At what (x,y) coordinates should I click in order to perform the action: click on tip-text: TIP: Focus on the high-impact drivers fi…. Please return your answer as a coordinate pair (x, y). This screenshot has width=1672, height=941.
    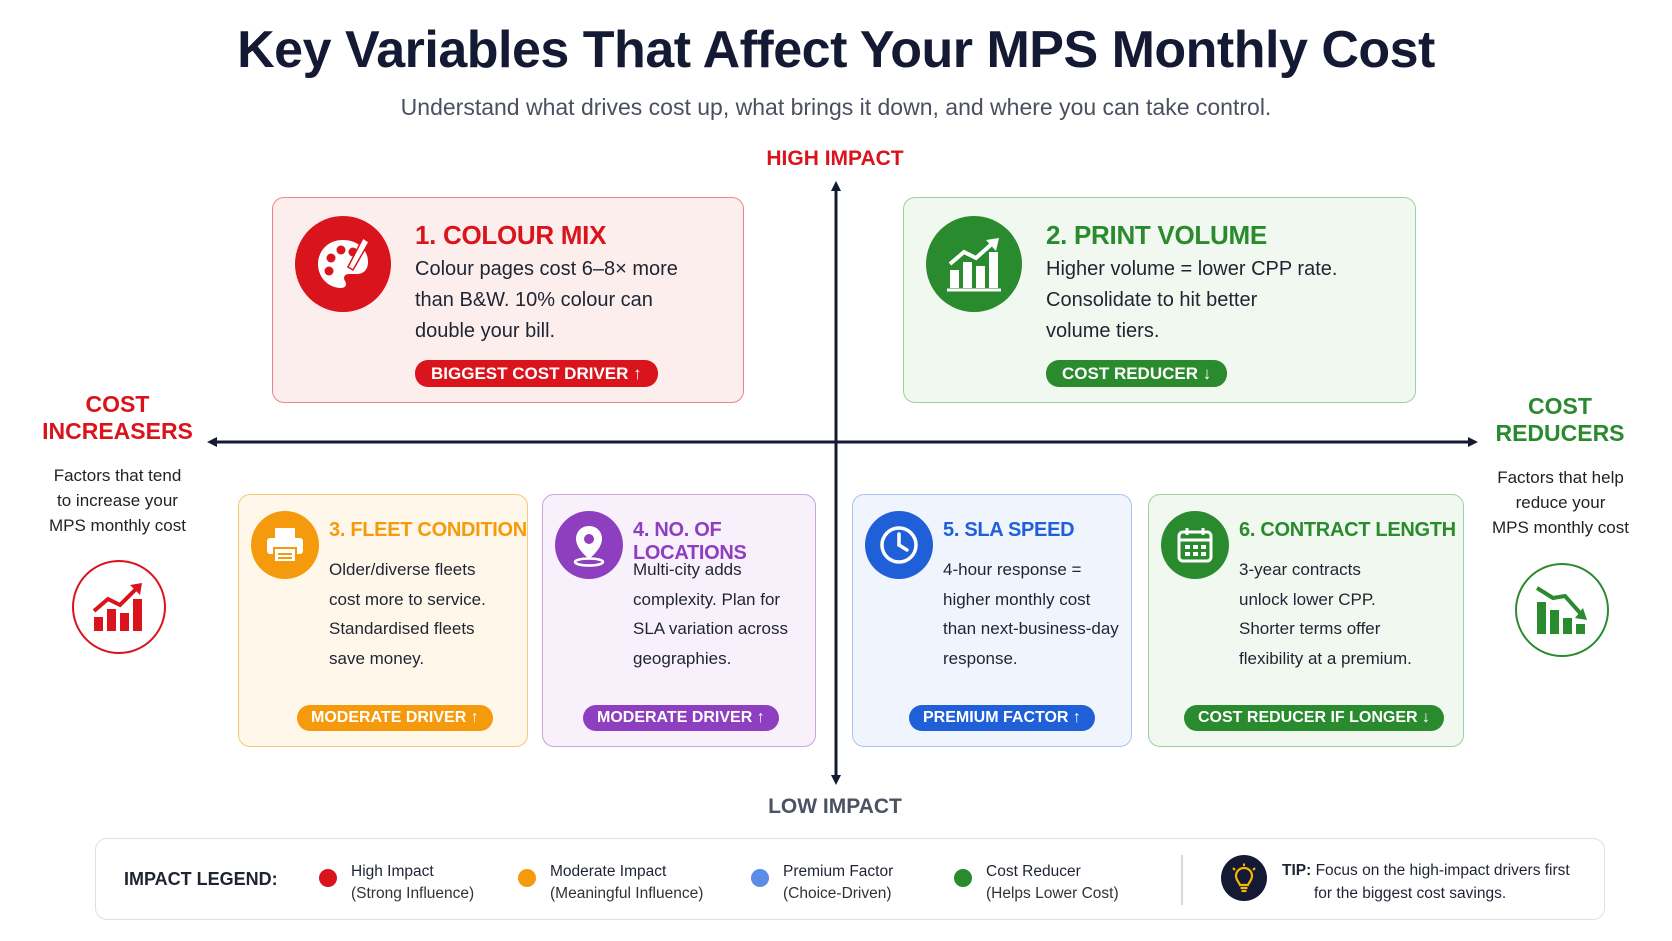
    Looking at the image, I should click on (1426, 882).